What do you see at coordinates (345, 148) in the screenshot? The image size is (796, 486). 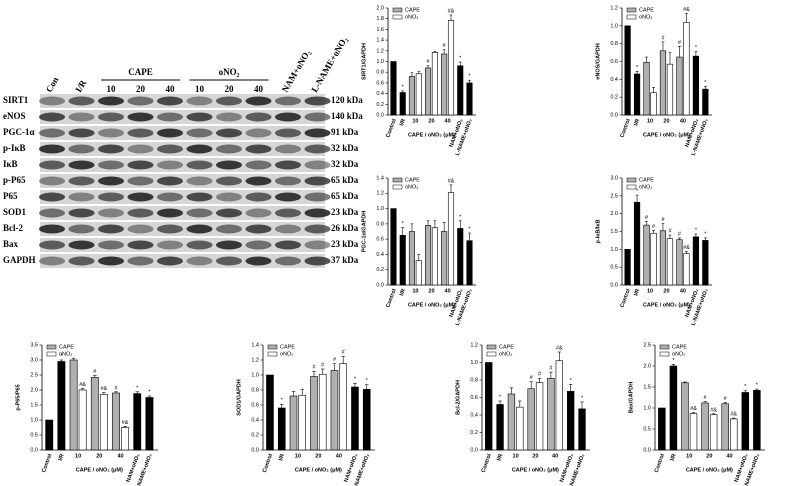 I see `size-label: 32 kDa` at bounding box center [345, 148].